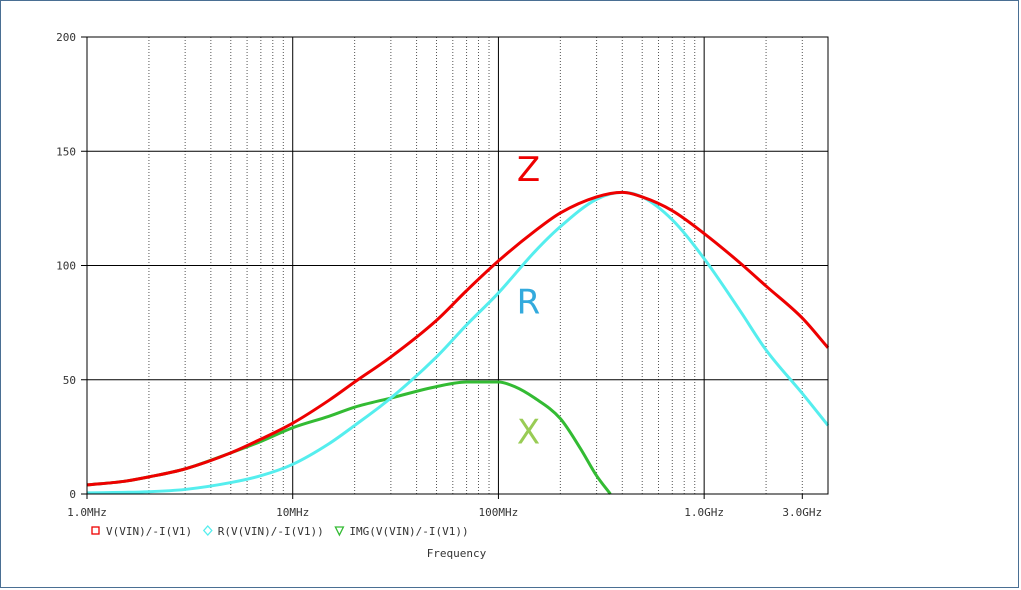  I want to click on legend-label: IMG(V(VIN)/-I(V1)), so click(408, 531).